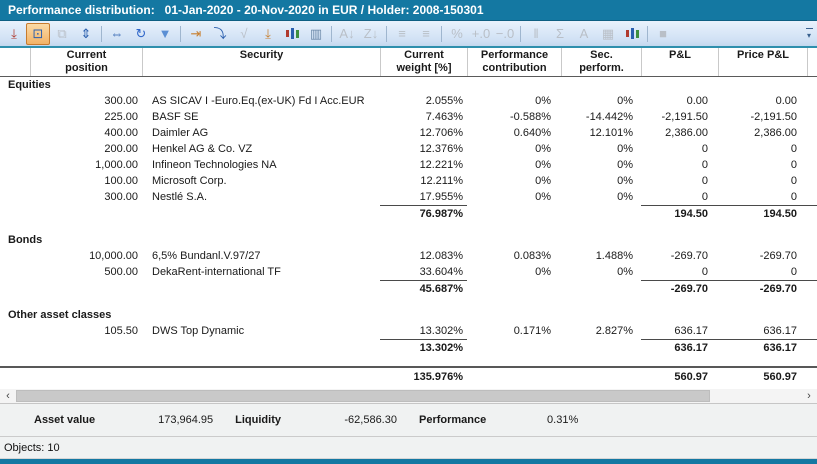 The image size is (817, 464). I want to click on cell-security: DWS Top Dynamic, so click(198, 331).